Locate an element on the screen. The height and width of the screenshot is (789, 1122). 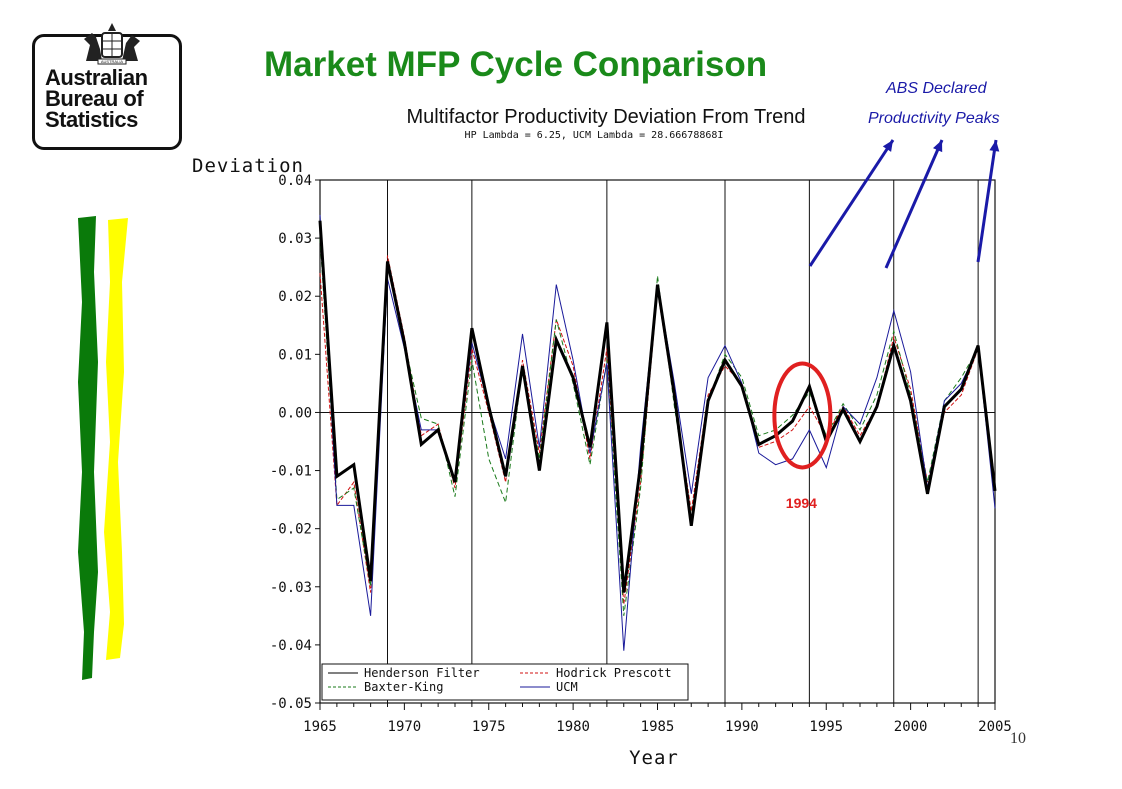
legend-box is located at coordinates (505, 682).